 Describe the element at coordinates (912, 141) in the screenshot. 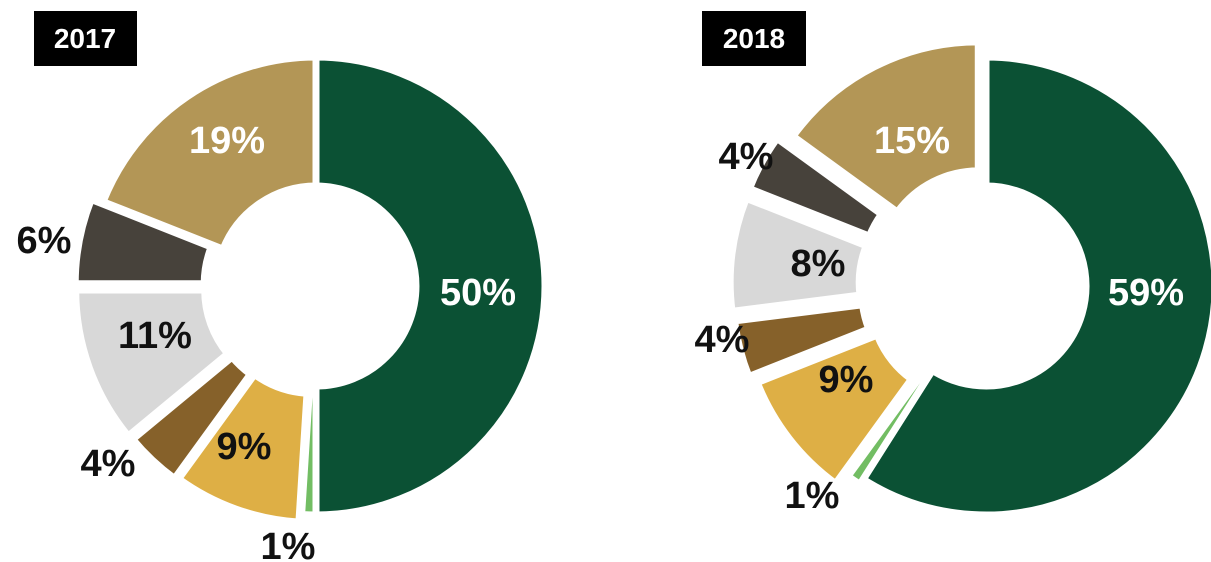

I see `slice-label-2018-6: 15%` at that location.